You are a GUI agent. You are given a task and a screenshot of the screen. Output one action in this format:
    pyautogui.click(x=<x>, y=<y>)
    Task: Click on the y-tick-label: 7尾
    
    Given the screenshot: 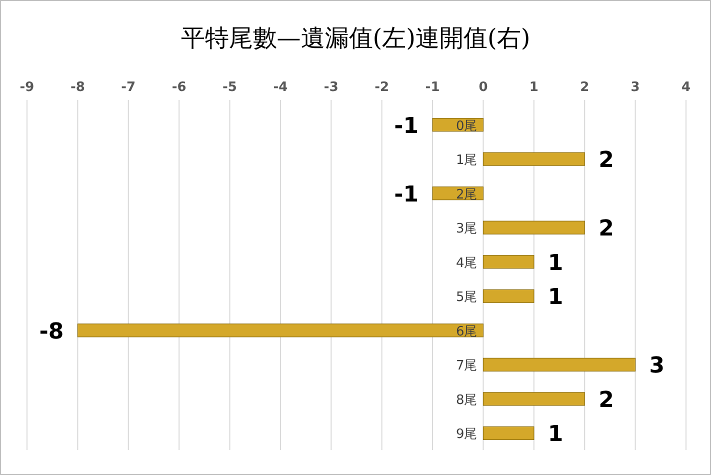 What is the action you would take?
    pyautogui.click(x=467, y=366)
    